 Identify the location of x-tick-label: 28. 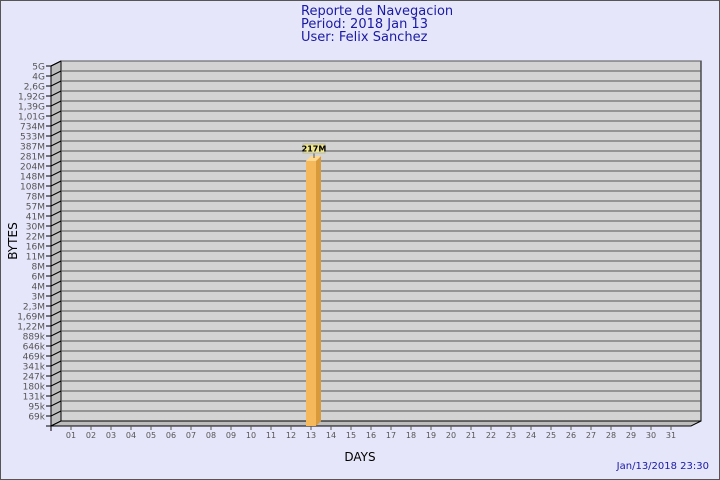
(611, 435).